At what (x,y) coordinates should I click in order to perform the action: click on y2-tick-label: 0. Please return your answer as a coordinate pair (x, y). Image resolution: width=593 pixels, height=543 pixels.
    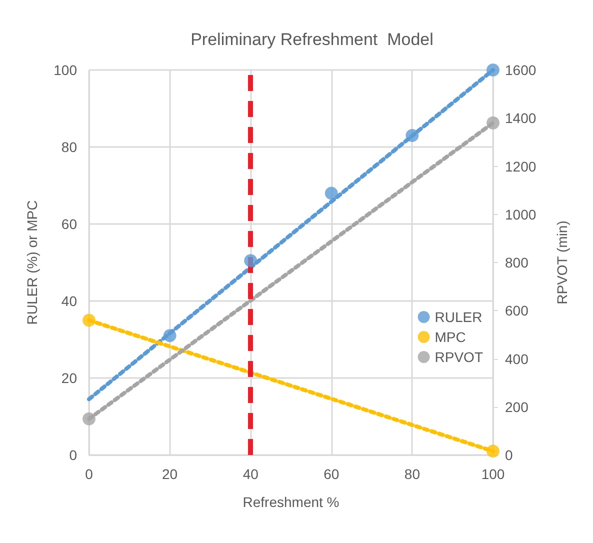
    Looking at the image, I should click on (509, 455).